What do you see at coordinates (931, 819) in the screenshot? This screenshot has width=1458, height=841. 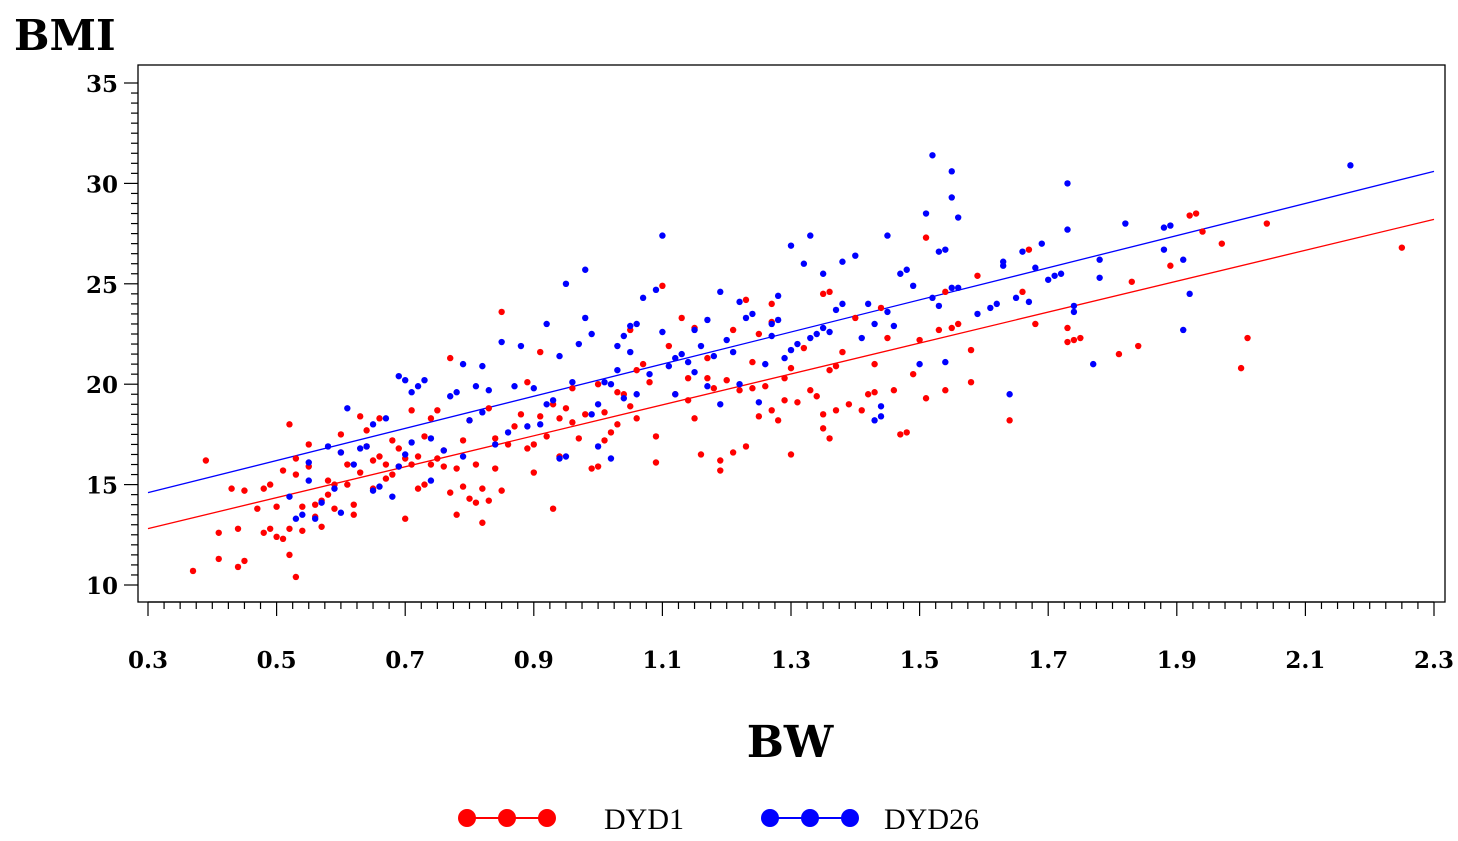 I see `legend-label: DYD26` at bounding box center [931, 819].